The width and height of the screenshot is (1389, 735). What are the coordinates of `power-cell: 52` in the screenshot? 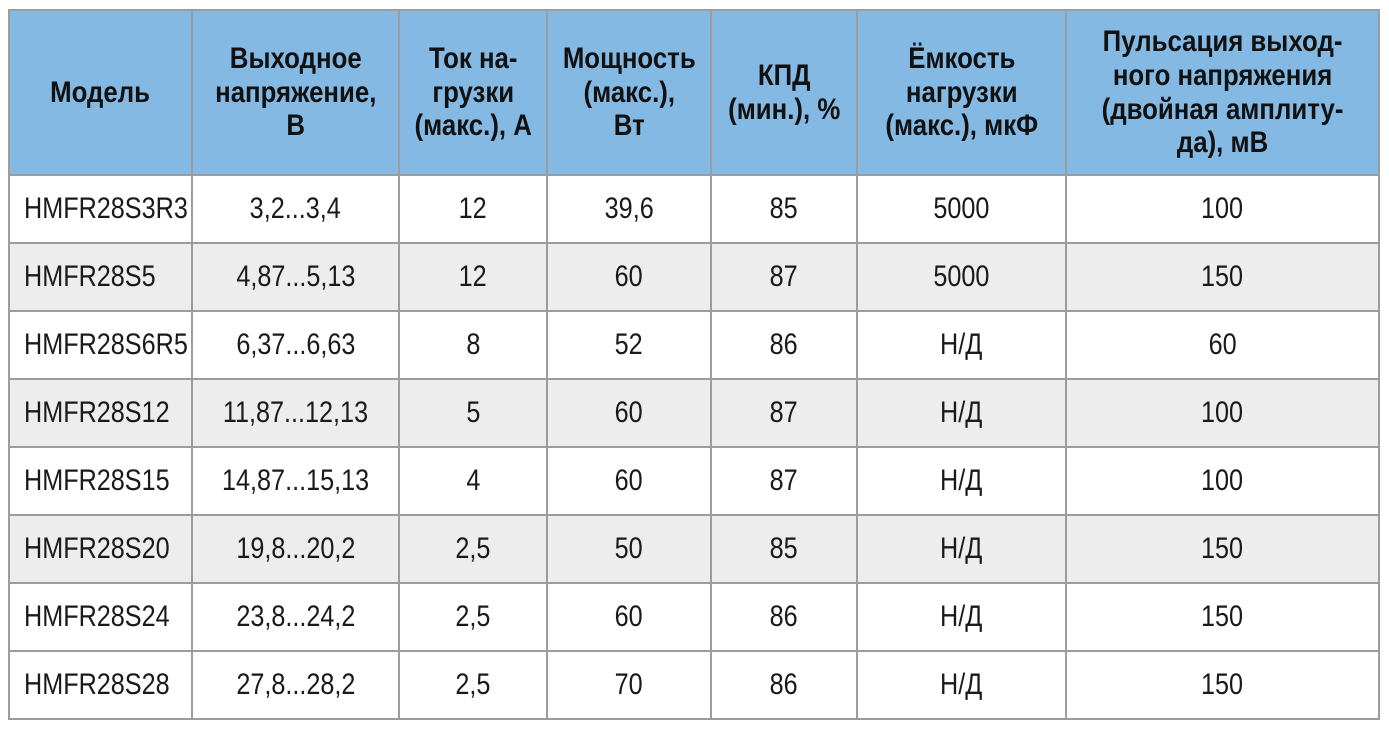 It's located at (629, 345).